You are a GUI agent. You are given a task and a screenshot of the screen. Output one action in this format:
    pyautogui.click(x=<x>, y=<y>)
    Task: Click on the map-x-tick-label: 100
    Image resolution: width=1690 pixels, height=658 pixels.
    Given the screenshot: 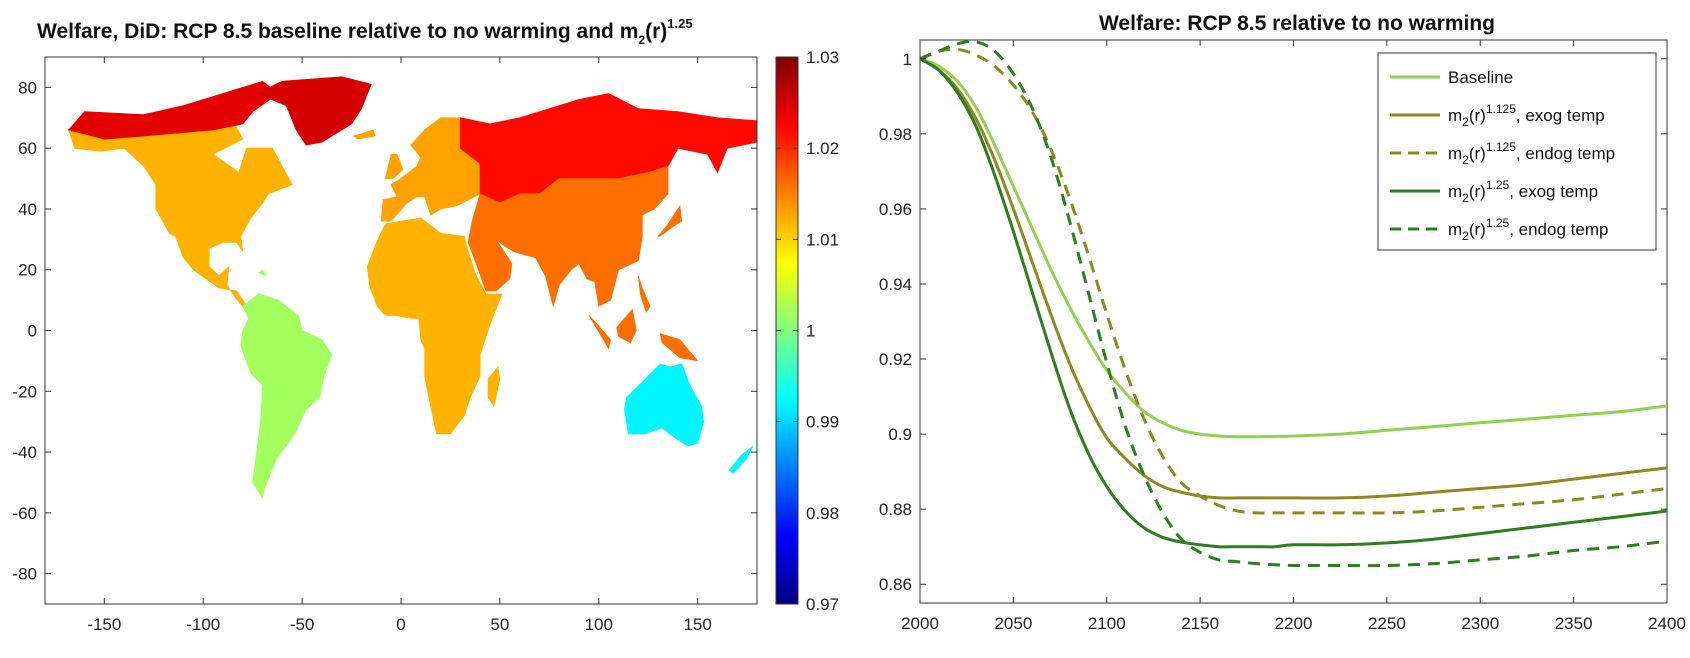 What is the action you would take?
    pyautogui.click(x=599, y=624)
    